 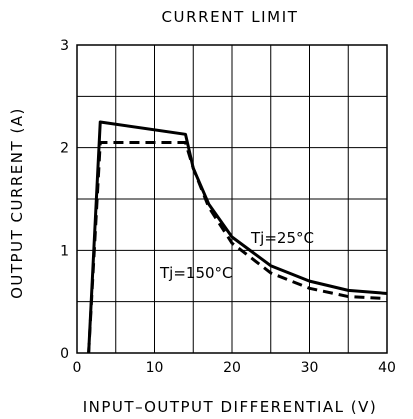 I want to click on x-tick-label: 40, so click(x=387, y=368).